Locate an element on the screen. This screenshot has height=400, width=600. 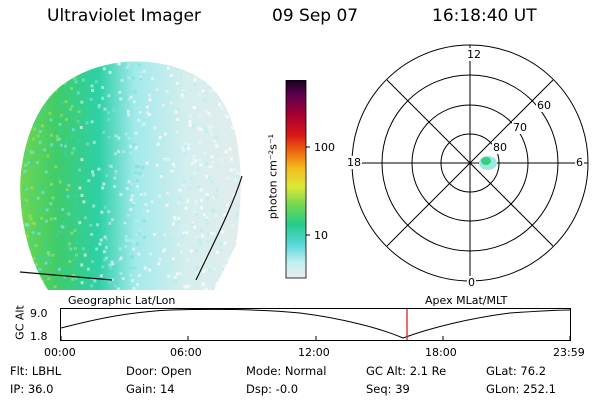
colorbar-tick-10: 10 is located at coordinates (321, 235).